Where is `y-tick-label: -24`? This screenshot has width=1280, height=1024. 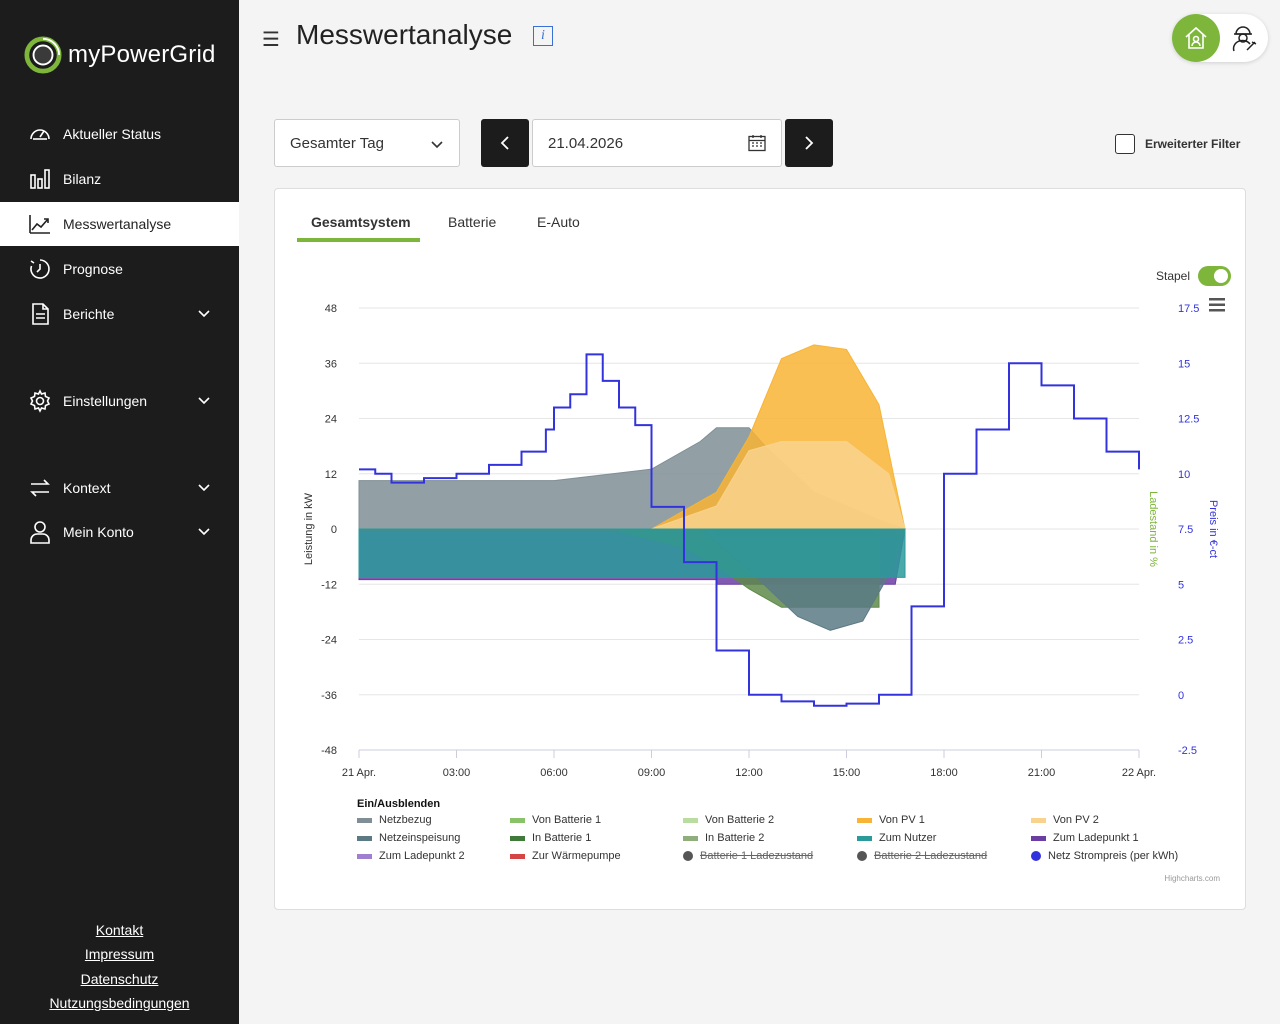
y-tick-label: -24 is located at coordinates (329, 641).